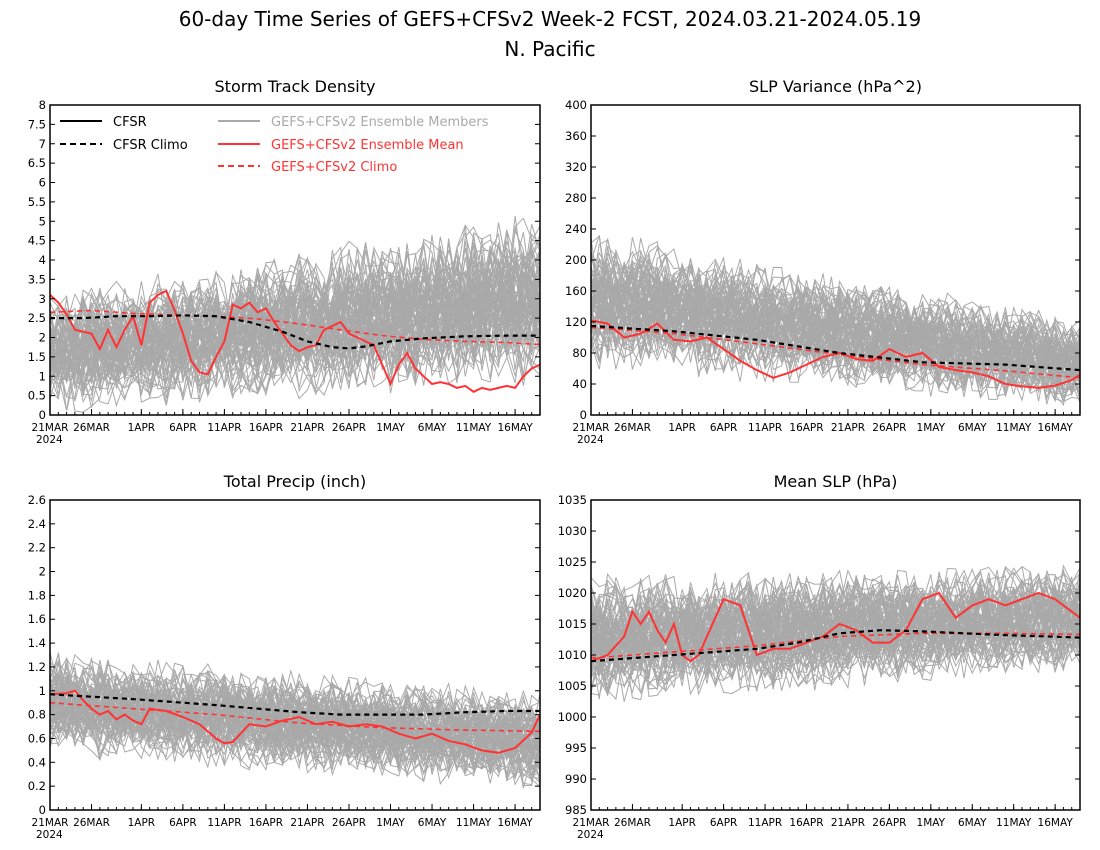 This screenshot has height=850, width=1100. What do you see at coordinates (576, 291) in the screenshot?
I see `y-tick-label: 160` at bounding box center [576, 291].